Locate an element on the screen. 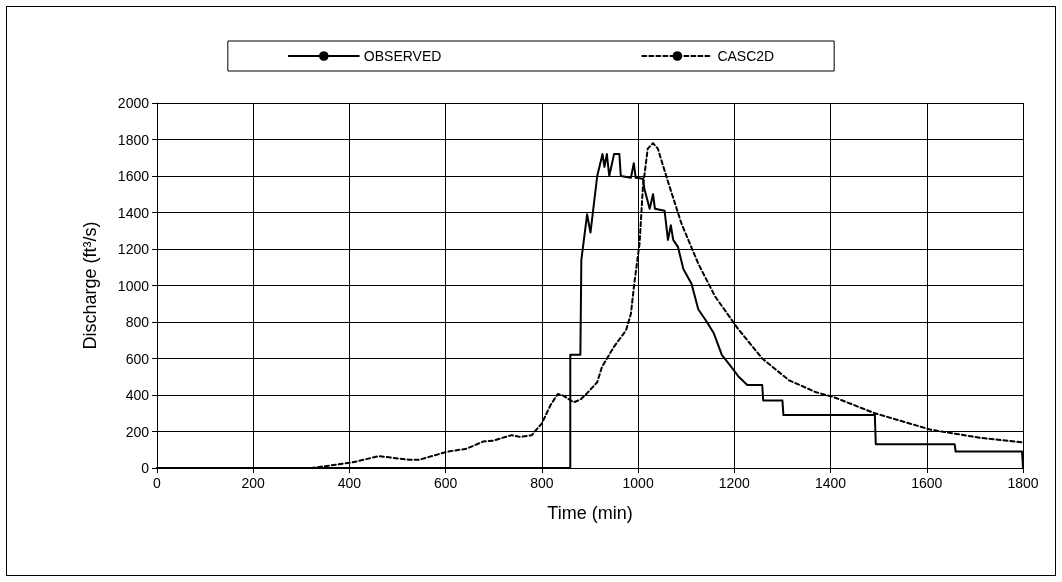 Image resolution: width=1062 pixels, height=582 pixels. x-axis-title: Time (min) is located at coordinates (590, 513).